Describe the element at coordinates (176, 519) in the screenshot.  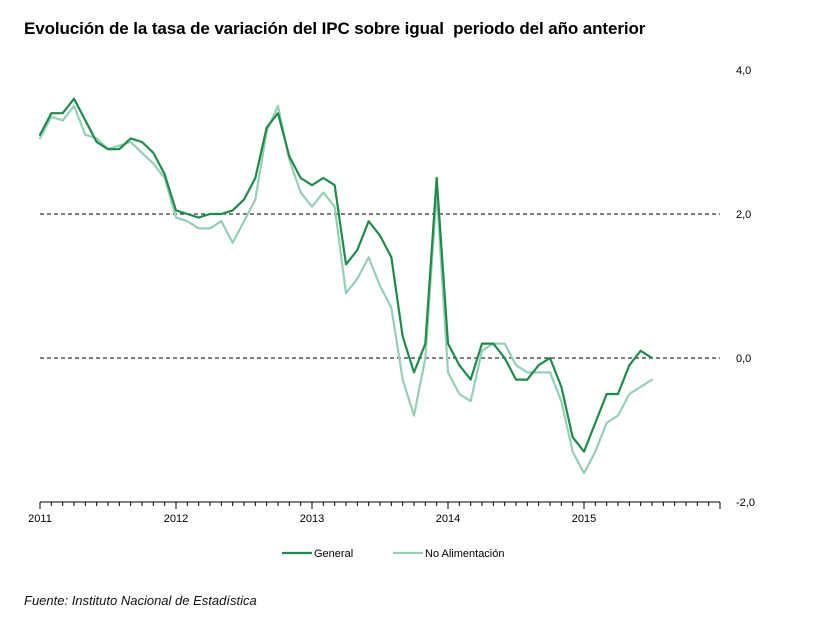
I see `x-tick-label: 2012` at that location.